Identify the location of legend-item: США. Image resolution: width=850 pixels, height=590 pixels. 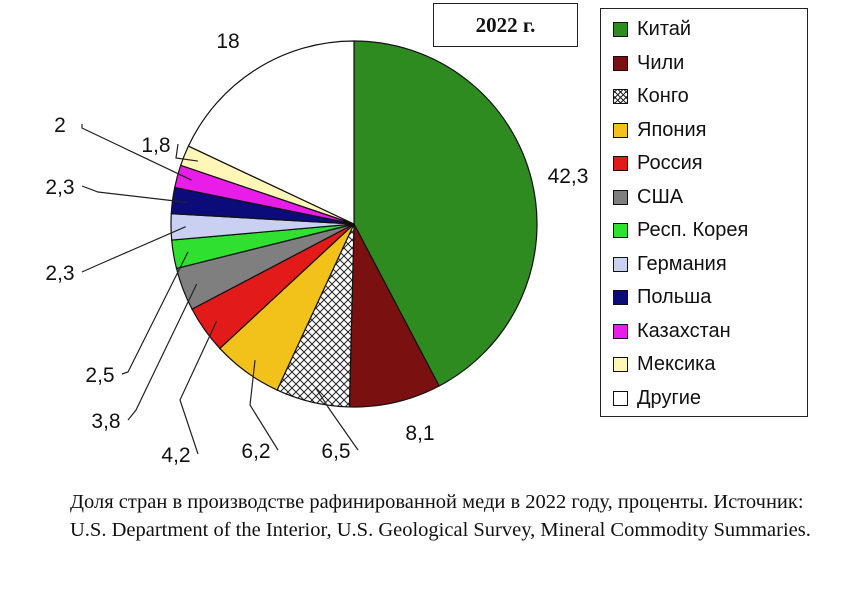
(710, 198).